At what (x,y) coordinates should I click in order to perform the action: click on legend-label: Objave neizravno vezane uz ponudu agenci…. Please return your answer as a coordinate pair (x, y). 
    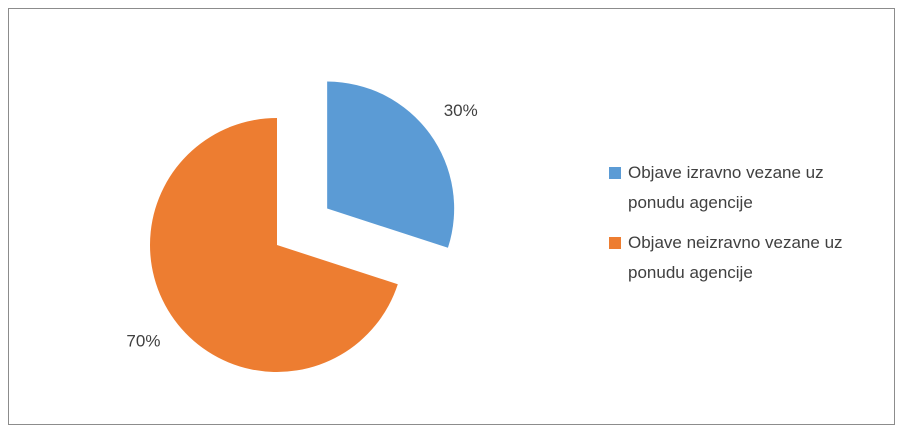
    Looking at the image, I should click on (735, 257).